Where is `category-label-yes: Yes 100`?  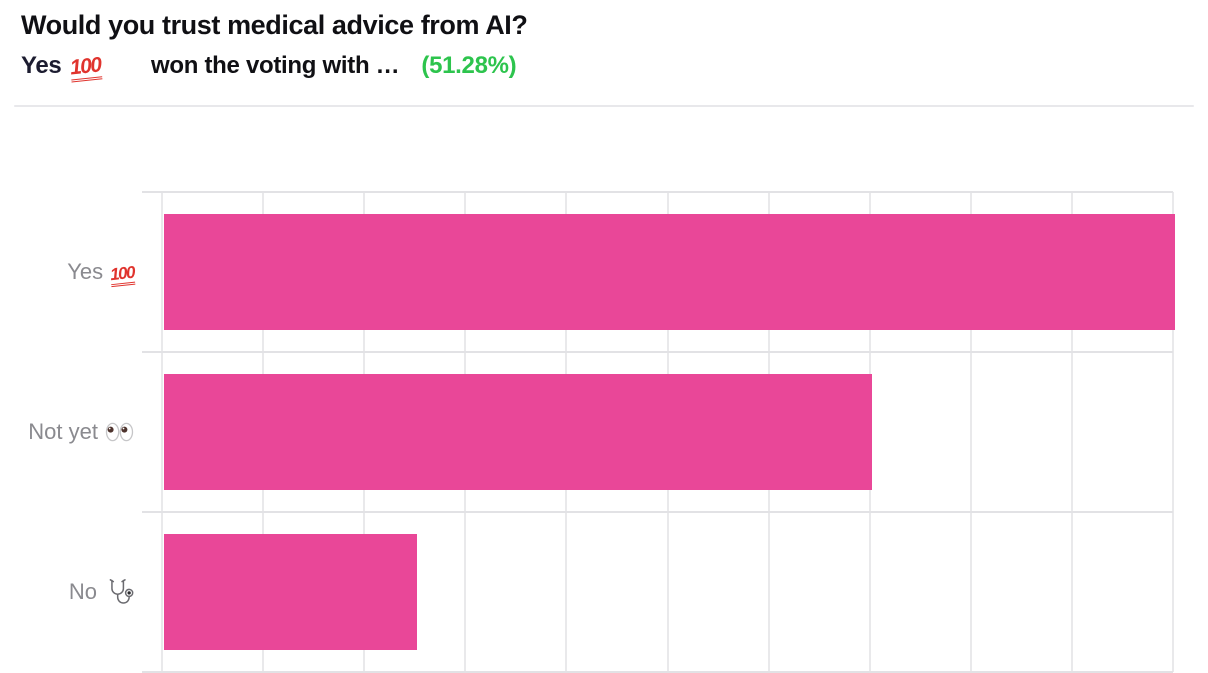 category-label-yes: Yes 100 is located at coordinates (68, 272).